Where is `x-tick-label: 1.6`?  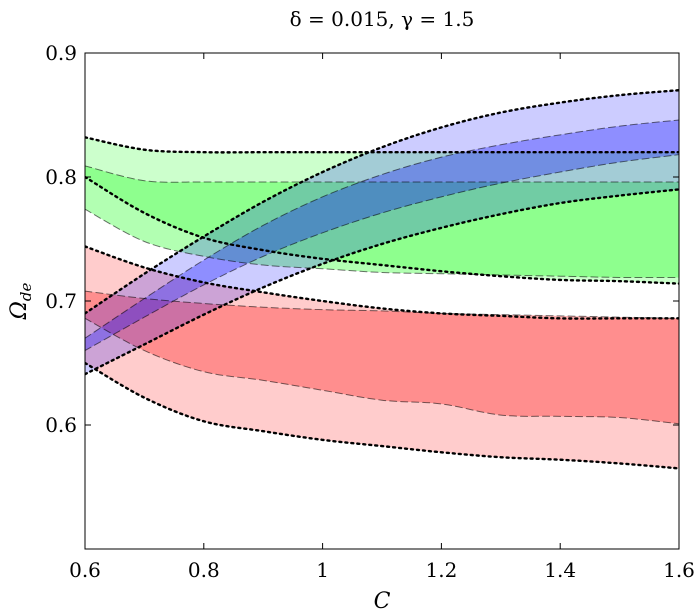 x-tick-label: 1.6 is located at coordinates (679, 570).